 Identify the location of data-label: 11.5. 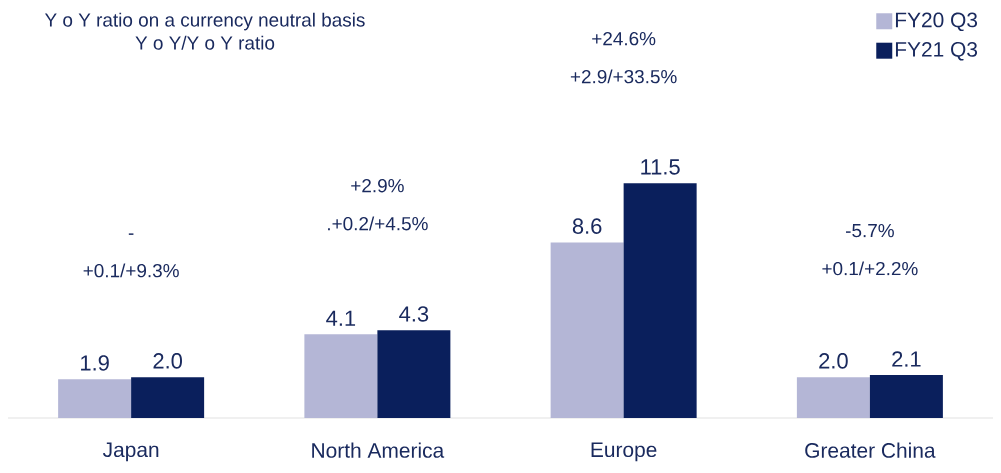
(660, 167).